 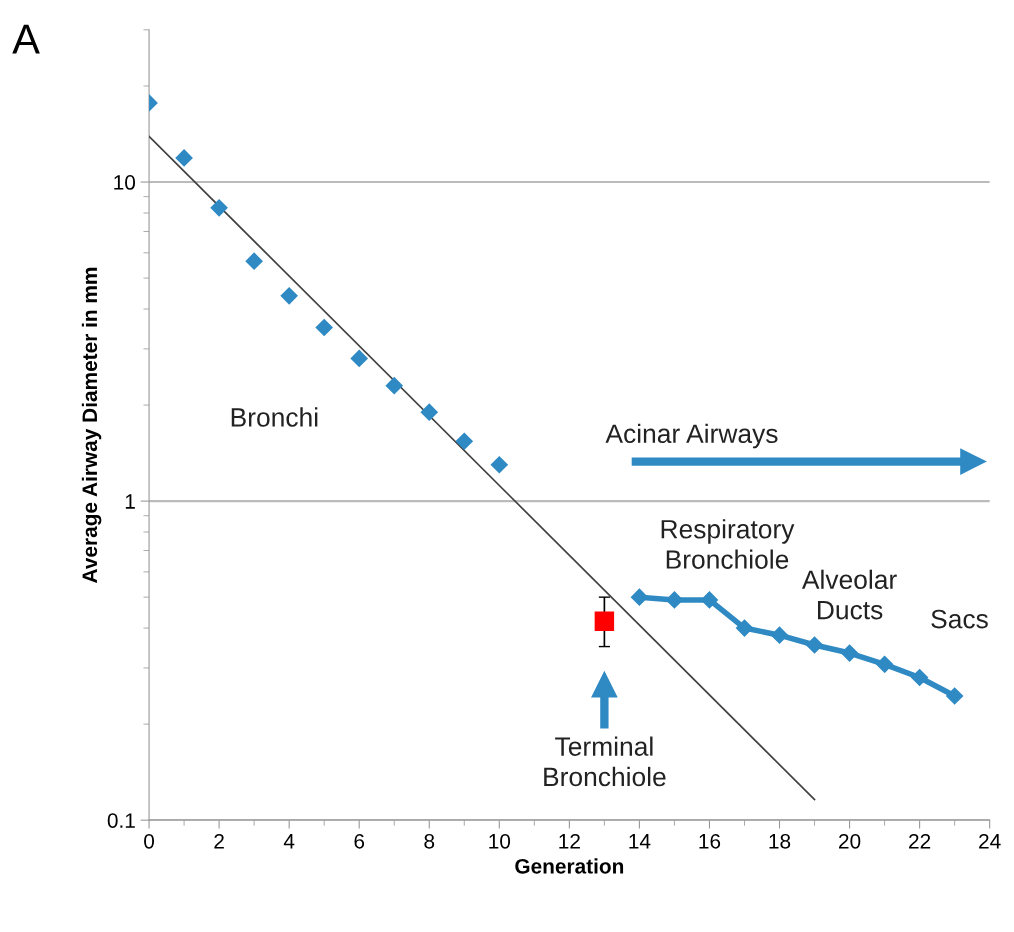 What do you see at coordinates (26, 39) in the screenshot?
I see `chart-title: A` at bounding box center [26, 39].